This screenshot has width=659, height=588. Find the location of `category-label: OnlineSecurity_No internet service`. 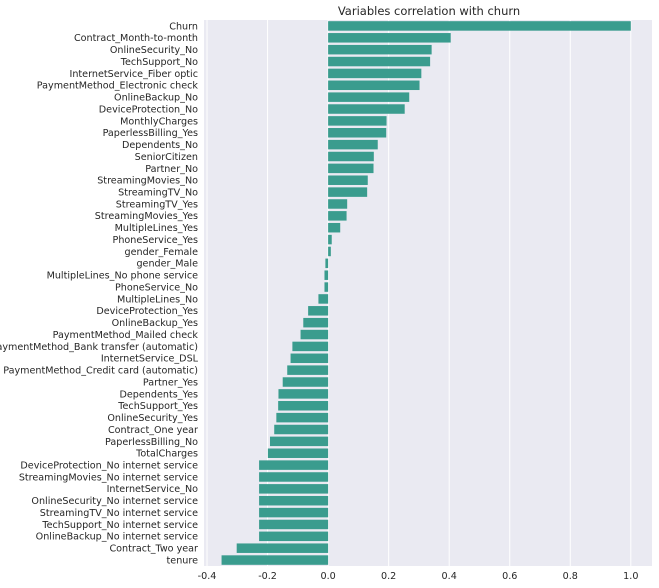

category-label: OnlineSecurity_No internet service is located at coordinates (114, 501).